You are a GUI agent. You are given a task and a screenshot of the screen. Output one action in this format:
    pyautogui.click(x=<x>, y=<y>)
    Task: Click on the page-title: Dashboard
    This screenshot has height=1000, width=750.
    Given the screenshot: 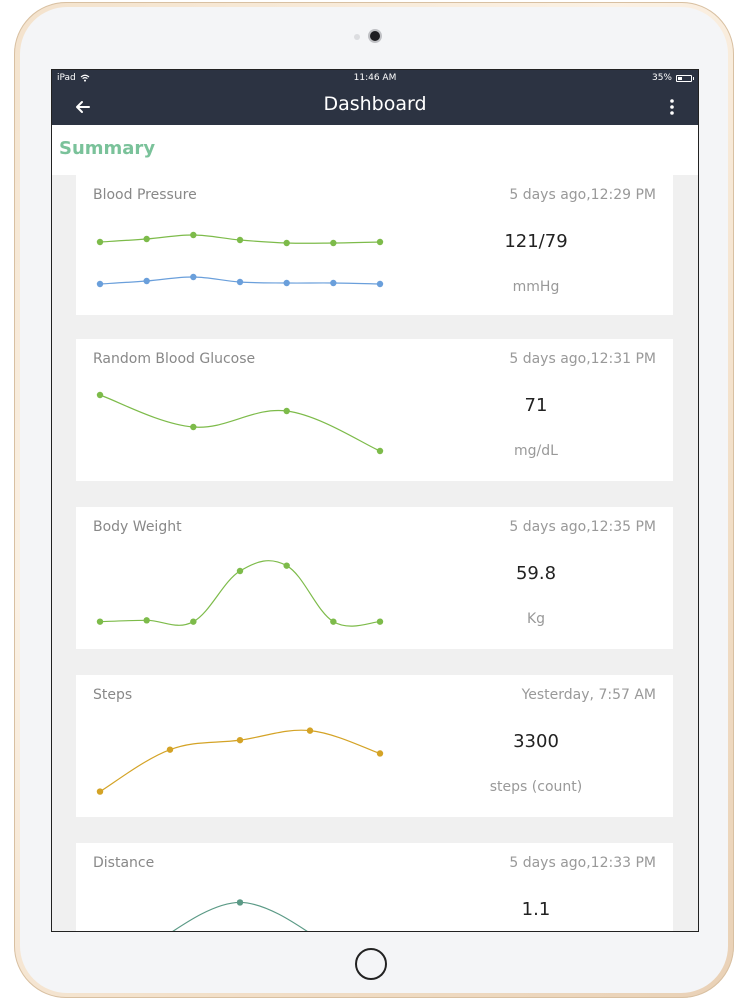 What is the action you would take?
    pyautogui.click(x=375, y=104)
    